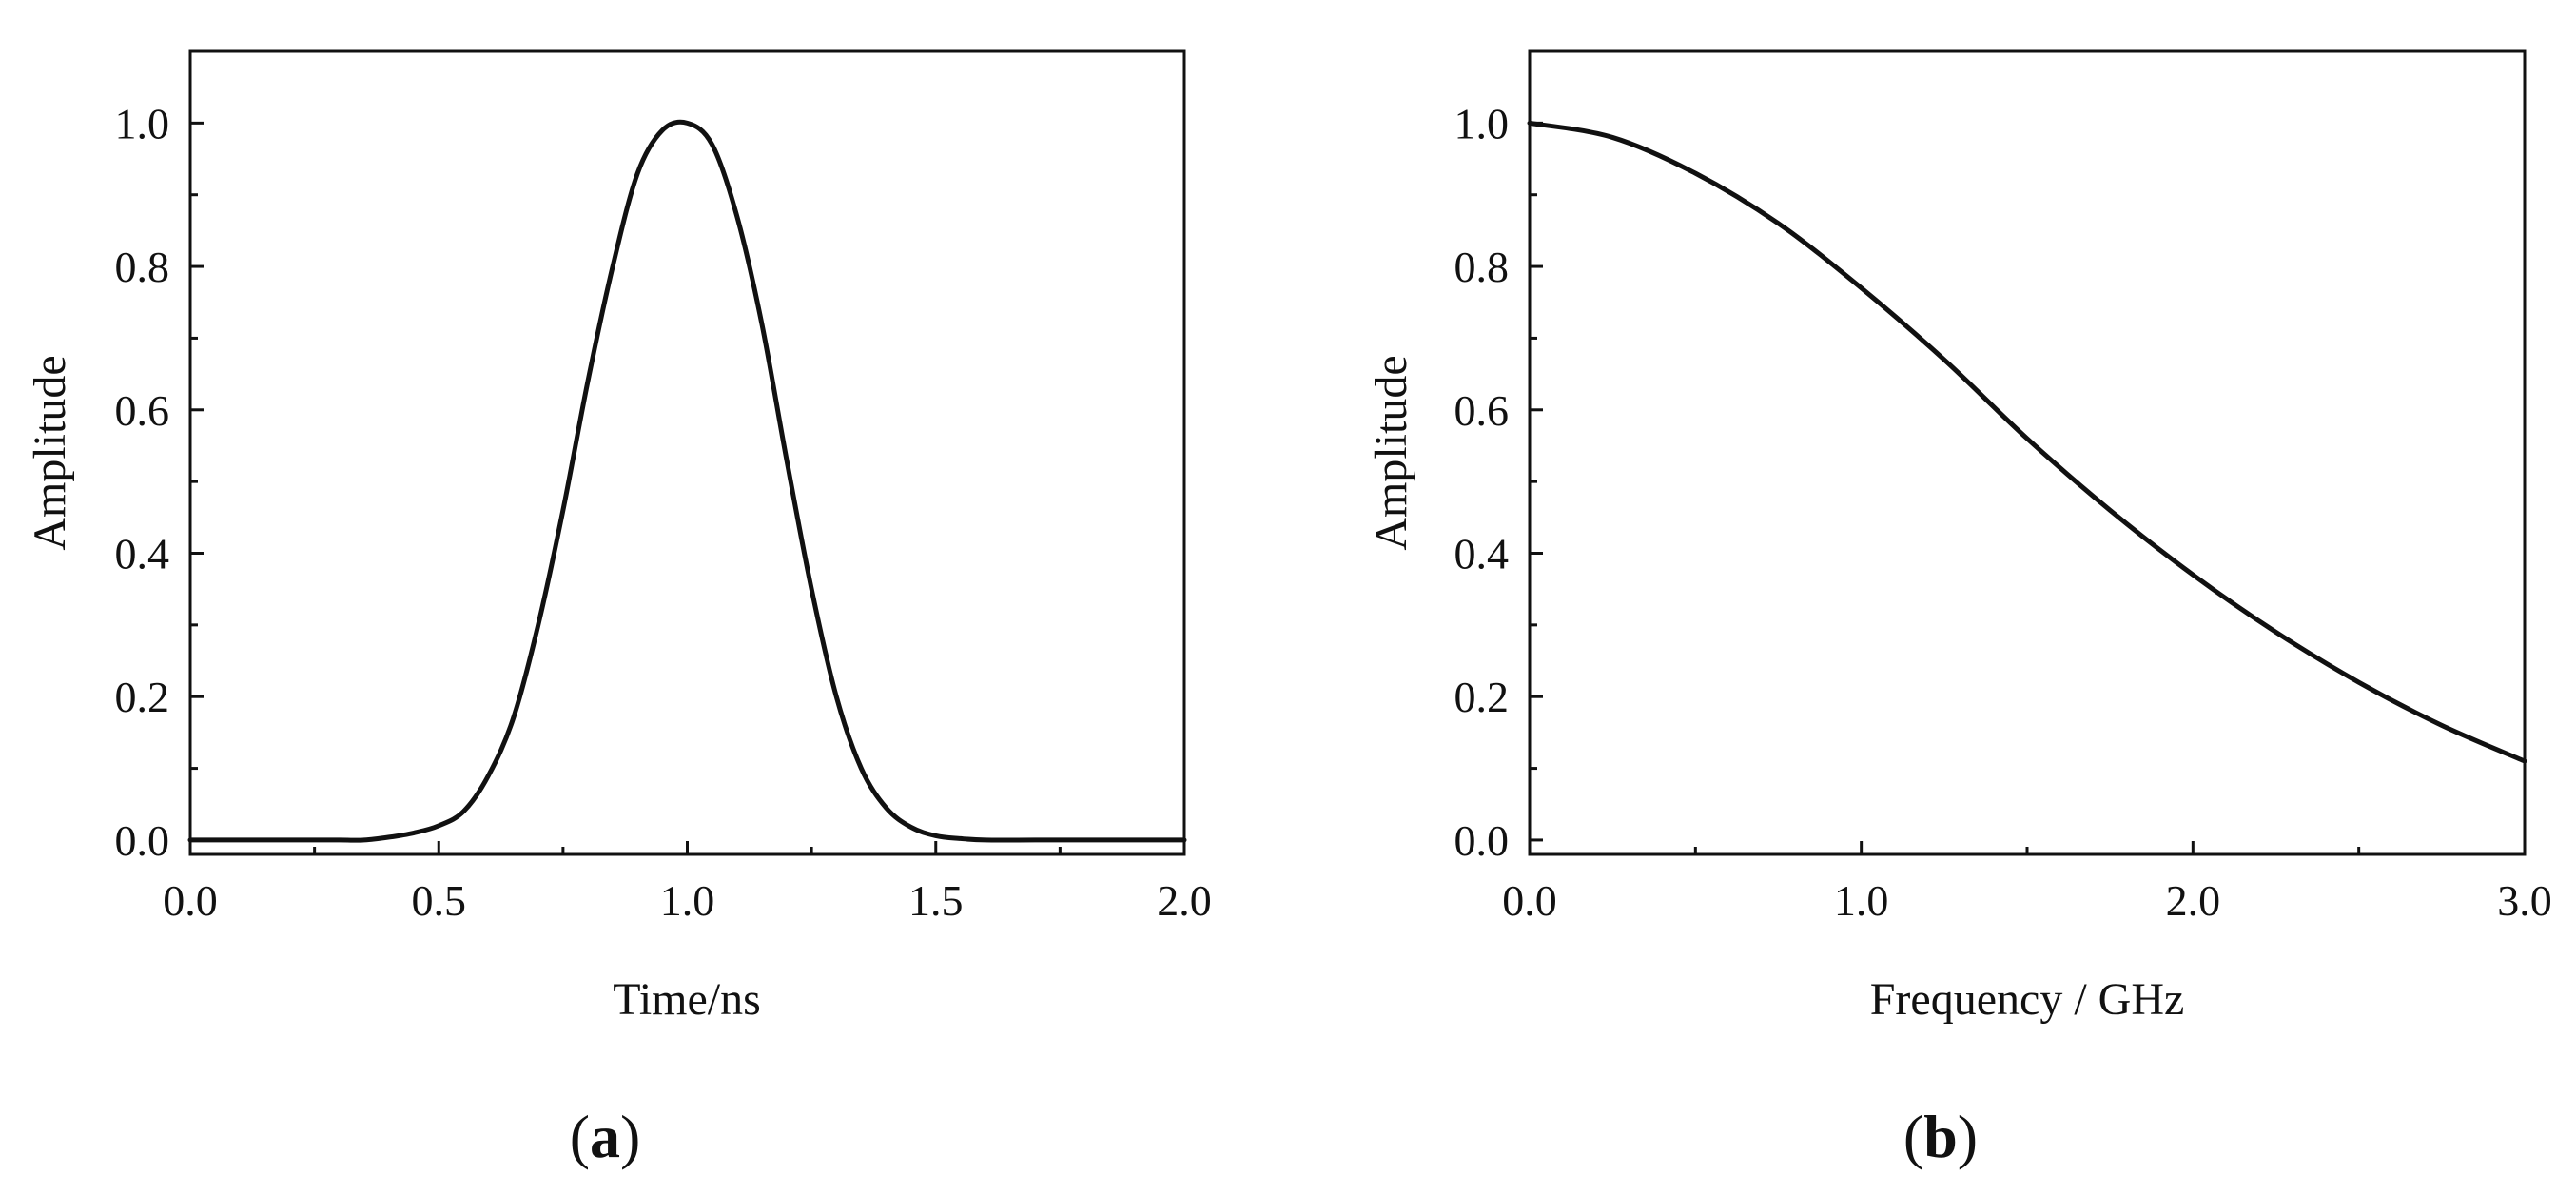  I want to click on panel-a-label-letter: a, so click(605, 1136).